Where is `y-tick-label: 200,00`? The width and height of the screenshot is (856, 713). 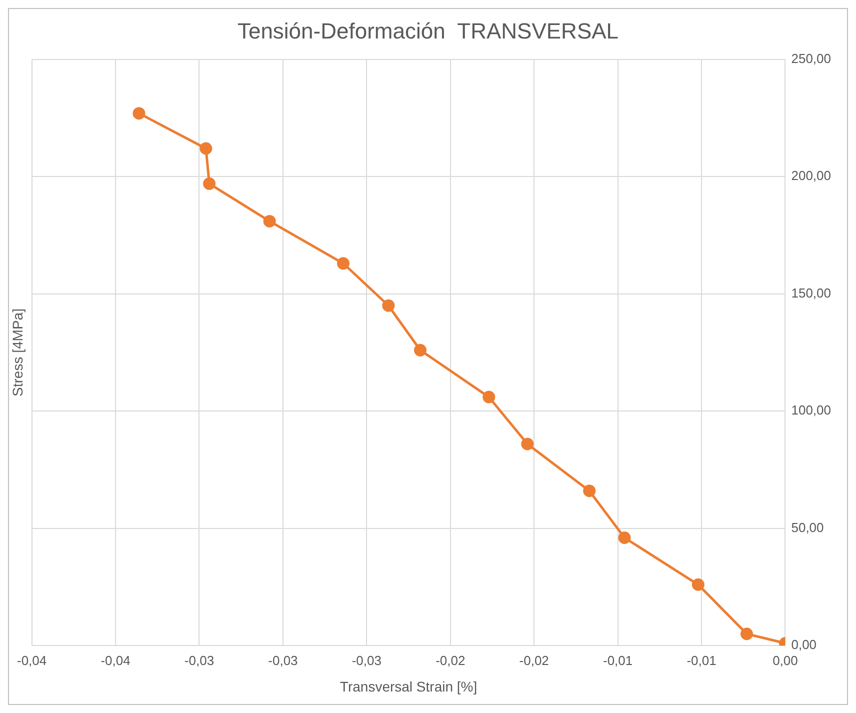
y-tick-label: 200,00 is located at coordinates (811, 176).